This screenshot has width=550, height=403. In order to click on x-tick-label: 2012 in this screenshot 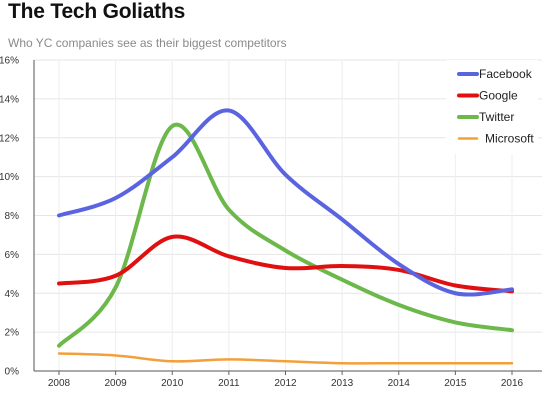, I will do `click(285, 383)`.